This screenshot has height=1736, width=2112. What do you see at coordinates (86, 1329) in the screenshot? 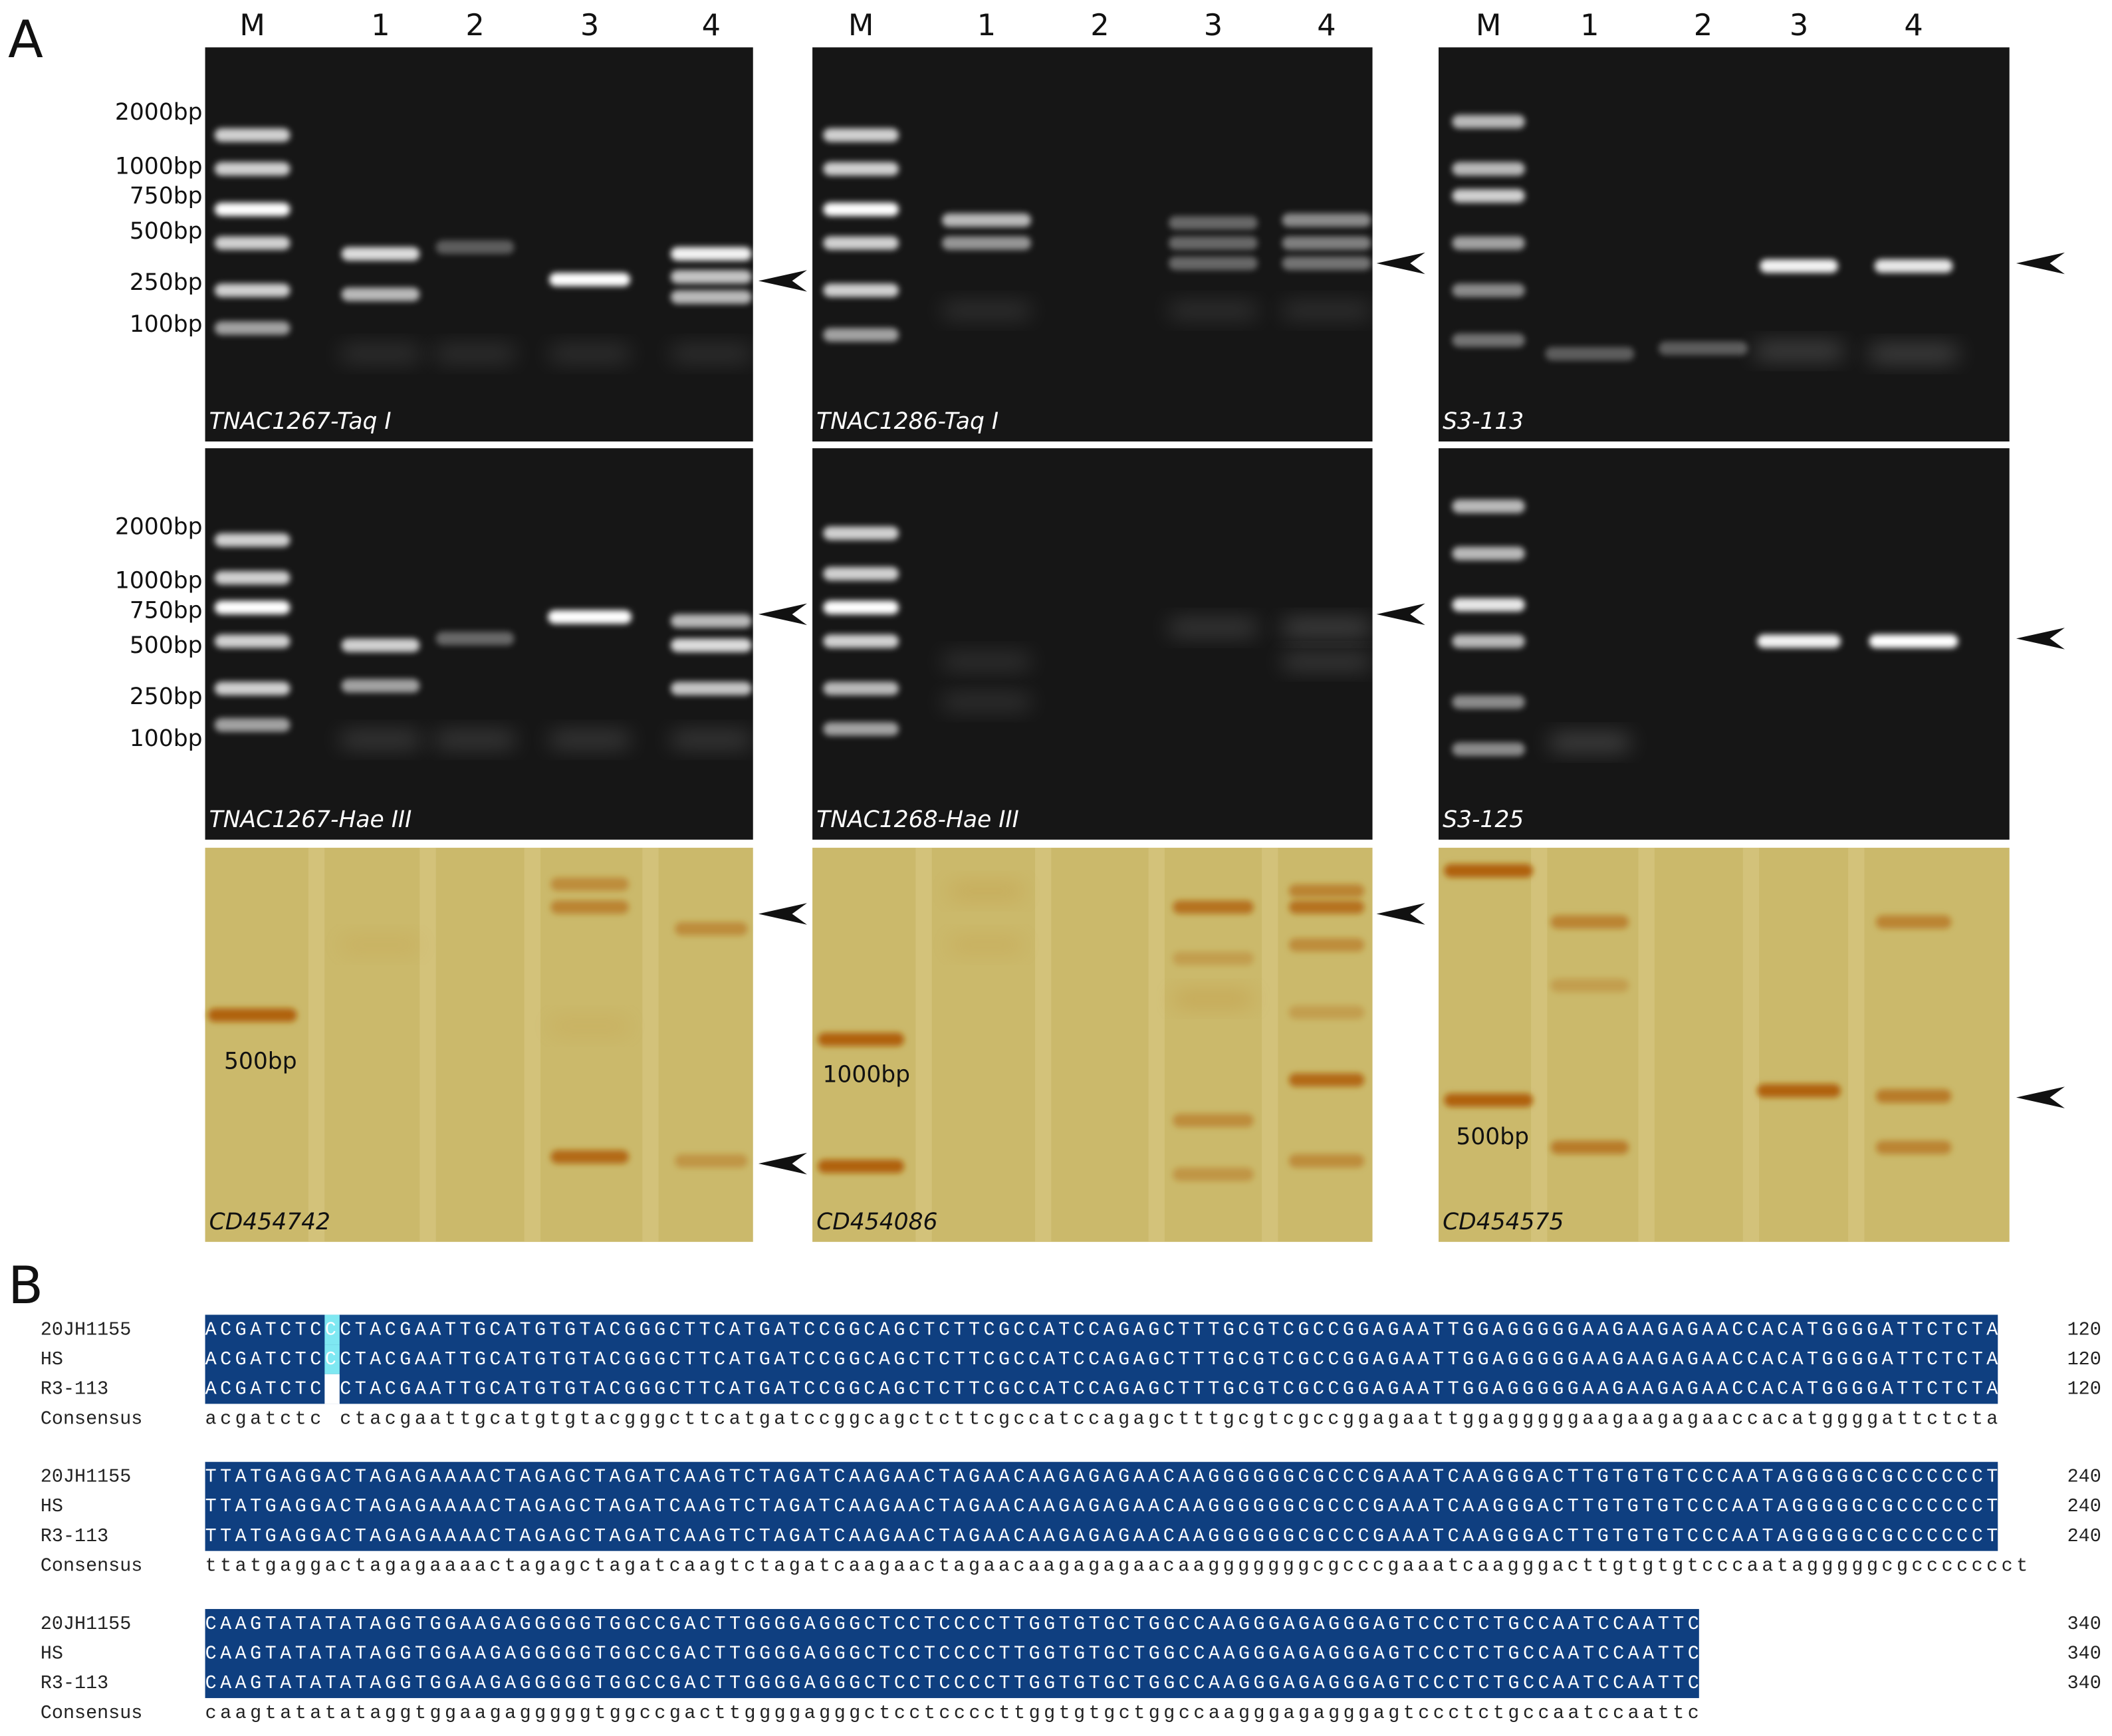
I see `sequence-name: 20JH1155` at bounding box center [86, 1329].